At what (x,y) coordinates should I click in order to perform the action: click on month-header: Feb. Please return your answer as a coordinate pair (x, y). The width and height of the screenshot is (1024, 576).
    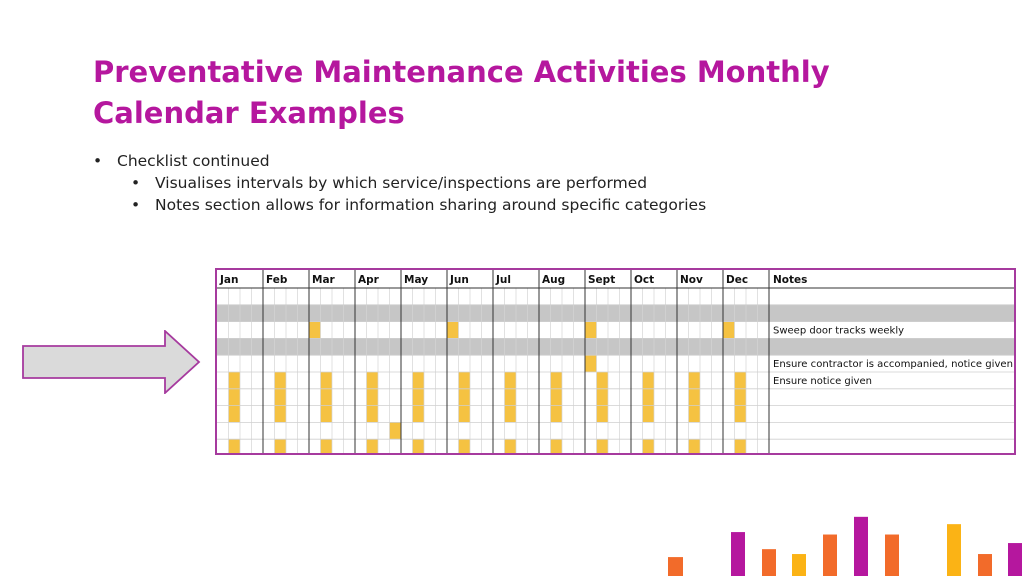
    Looking at the image, I should click on (277, 280).